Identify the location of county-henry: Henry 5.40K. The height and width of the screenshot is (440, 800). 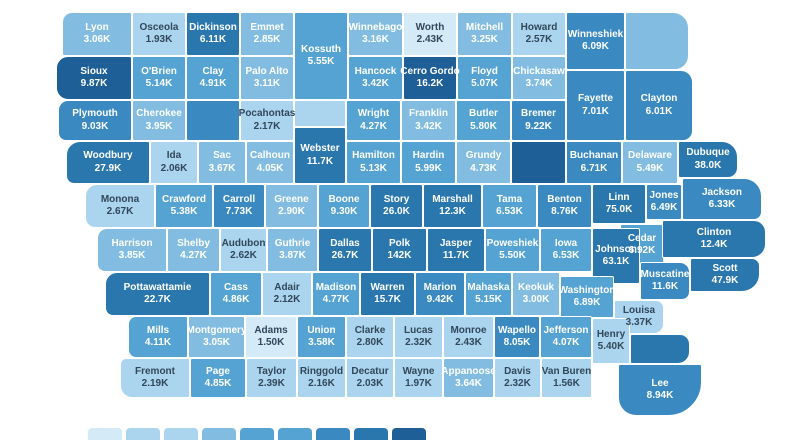
(611, 341).